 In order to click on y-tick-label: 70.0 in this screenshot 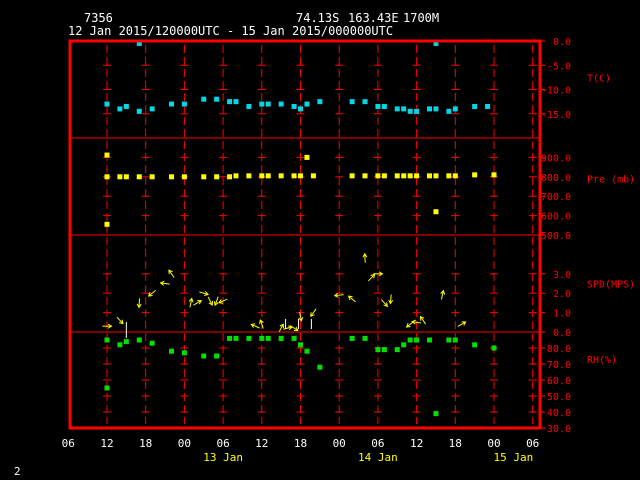, I will do `click(559, 365)`.